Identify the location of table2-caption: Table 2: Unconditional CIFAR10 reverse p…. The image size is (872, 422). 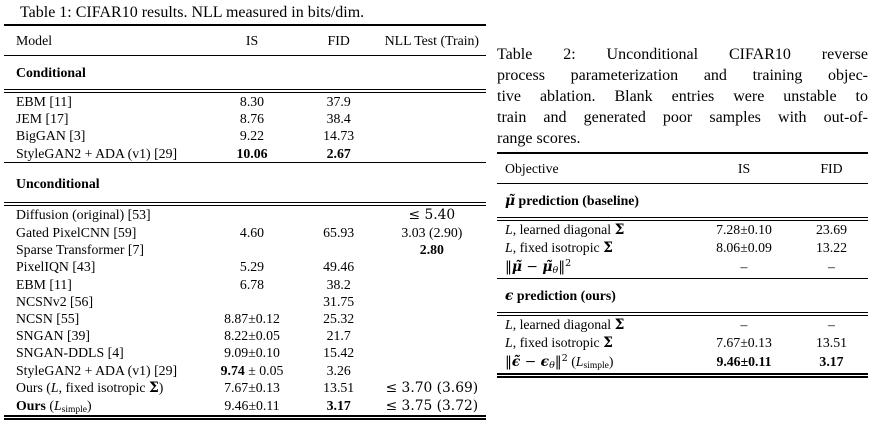
(682, 96).